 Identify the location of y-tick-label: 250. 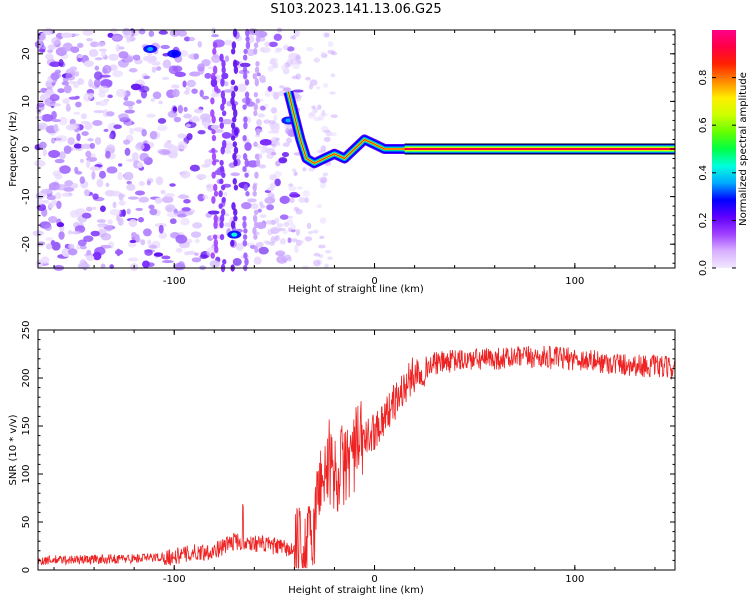
(26, 329).